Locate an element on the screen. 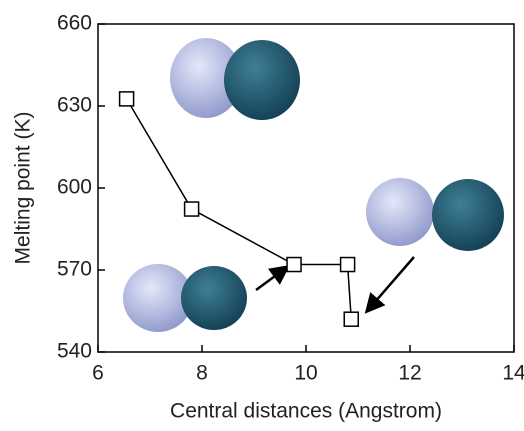 The width and height of the screenshot is (524, 431). x-axis-title: Central distances (Angstrom) is located at coordinates (306, 411).